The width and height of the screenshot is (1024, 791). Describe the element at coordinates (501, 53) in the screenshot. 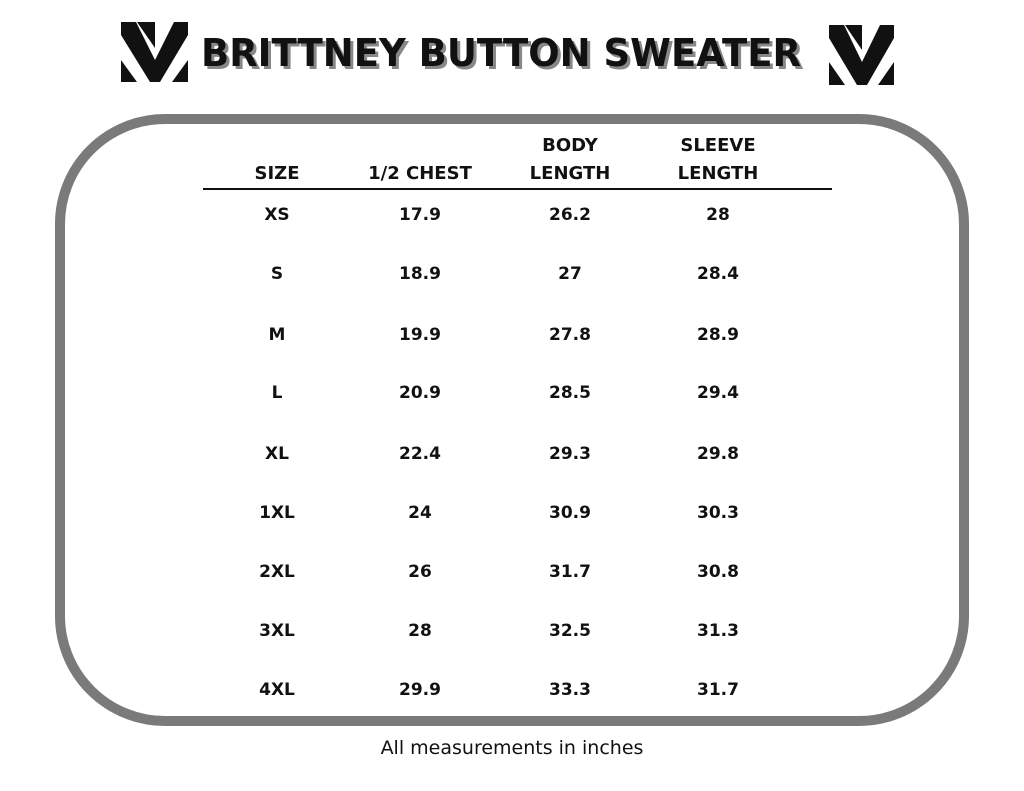

I see `title: BRITTNEY BUTTON SWEATER` at that location.